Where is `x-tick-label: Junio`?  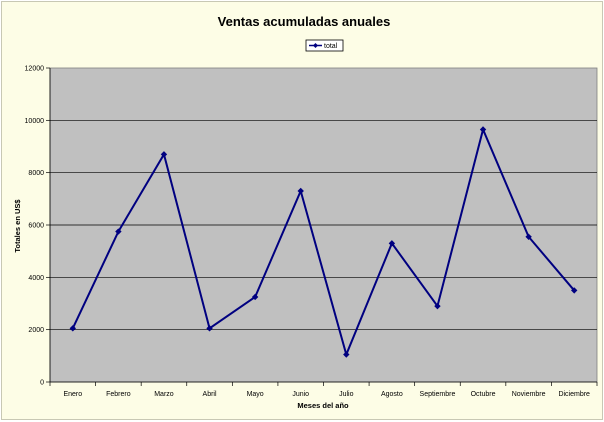 x-tick-label: Junio is located at coordinates (300, 394).